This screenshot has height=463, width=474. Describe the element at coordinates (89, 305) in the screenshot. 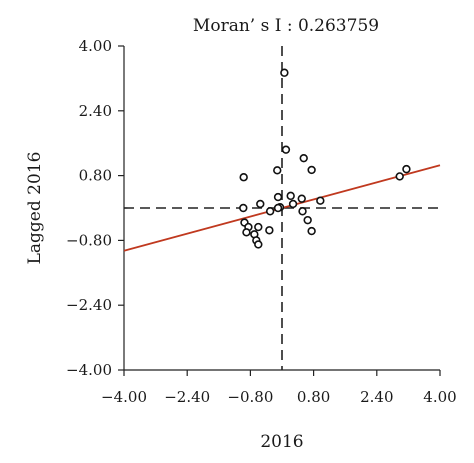

I see `y-tick-label: −2.40` at that location.